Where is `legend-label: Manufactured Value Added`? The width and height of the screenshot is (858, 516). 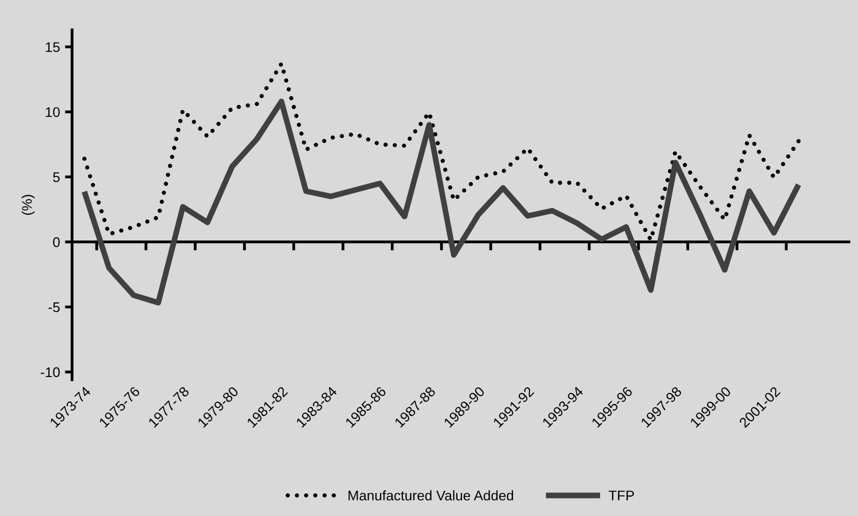 legend-label: Manufactured Value Added is located at coordinates (431, 495).